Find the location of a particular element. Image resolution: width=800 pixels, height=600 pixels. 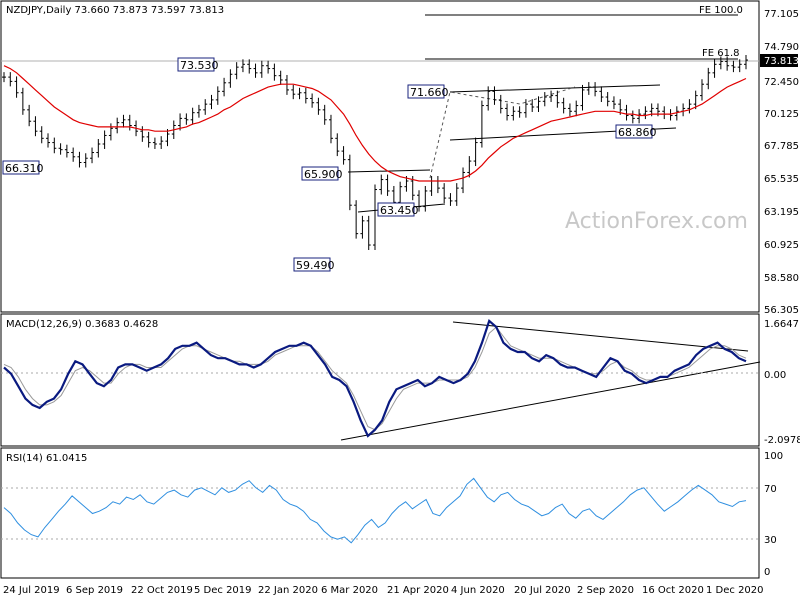

rsi-tick: 70 is located at coordinates (770, 489).